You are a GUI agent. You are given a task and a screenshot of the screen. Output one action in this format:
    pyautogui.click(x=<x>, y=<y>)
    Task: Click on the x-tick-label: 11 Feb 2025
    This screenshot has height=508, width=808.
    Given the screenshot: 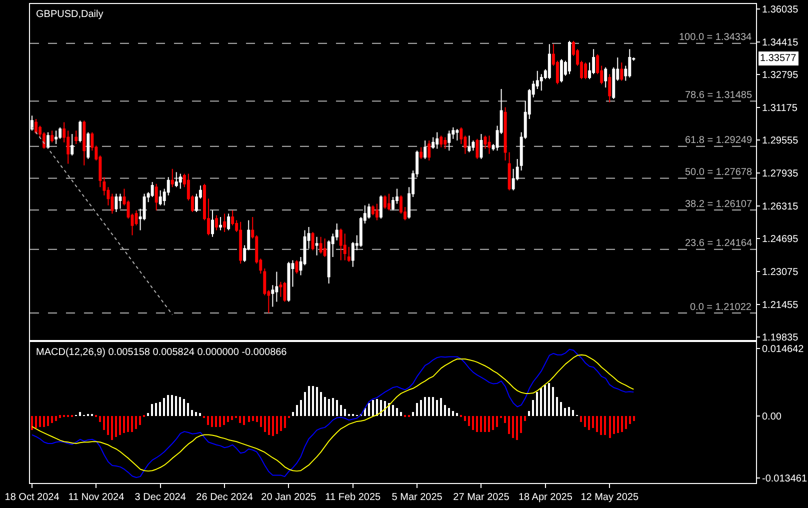 What is the action you would take?
    pyautogui.click(x=353, y=497)
    